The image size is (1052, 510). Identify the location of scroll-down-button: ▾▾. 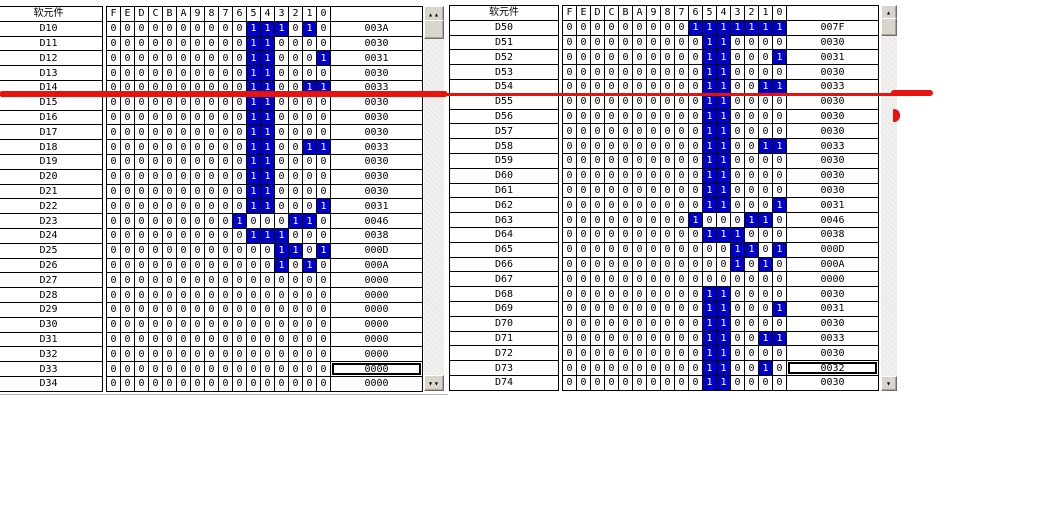
(434, 383).